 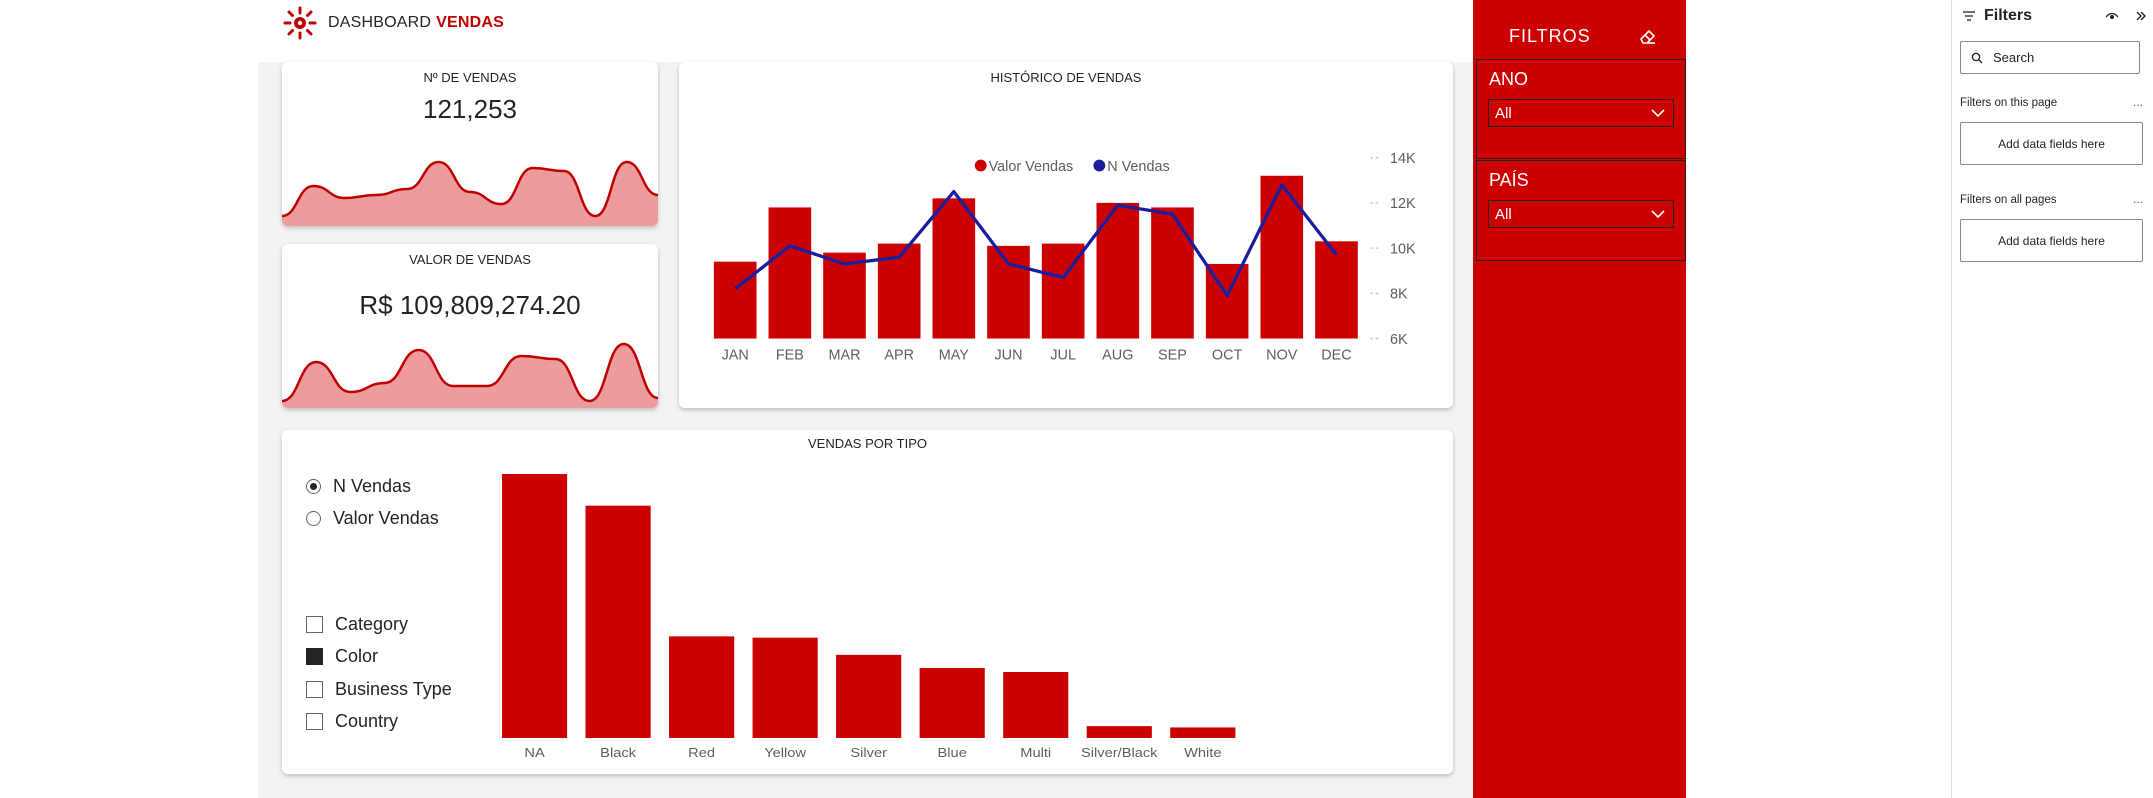 I want to click on x-tick-label: MAY, so click(x=954, y=356).